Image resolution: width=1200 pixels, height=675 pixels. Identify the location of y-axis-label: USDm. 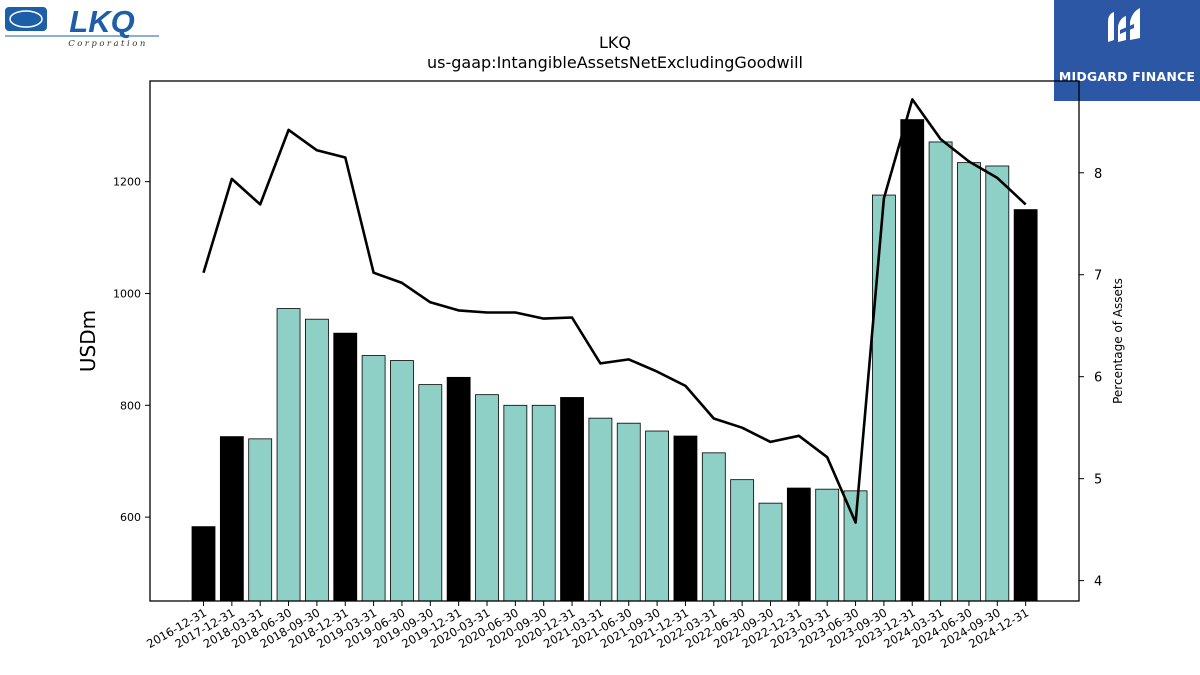
(88, 341).